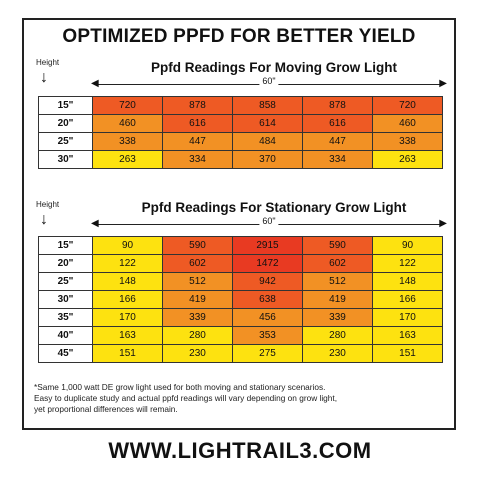  I want to click on table-row: 30" 263 334 370 334 263, so click(240, 159).